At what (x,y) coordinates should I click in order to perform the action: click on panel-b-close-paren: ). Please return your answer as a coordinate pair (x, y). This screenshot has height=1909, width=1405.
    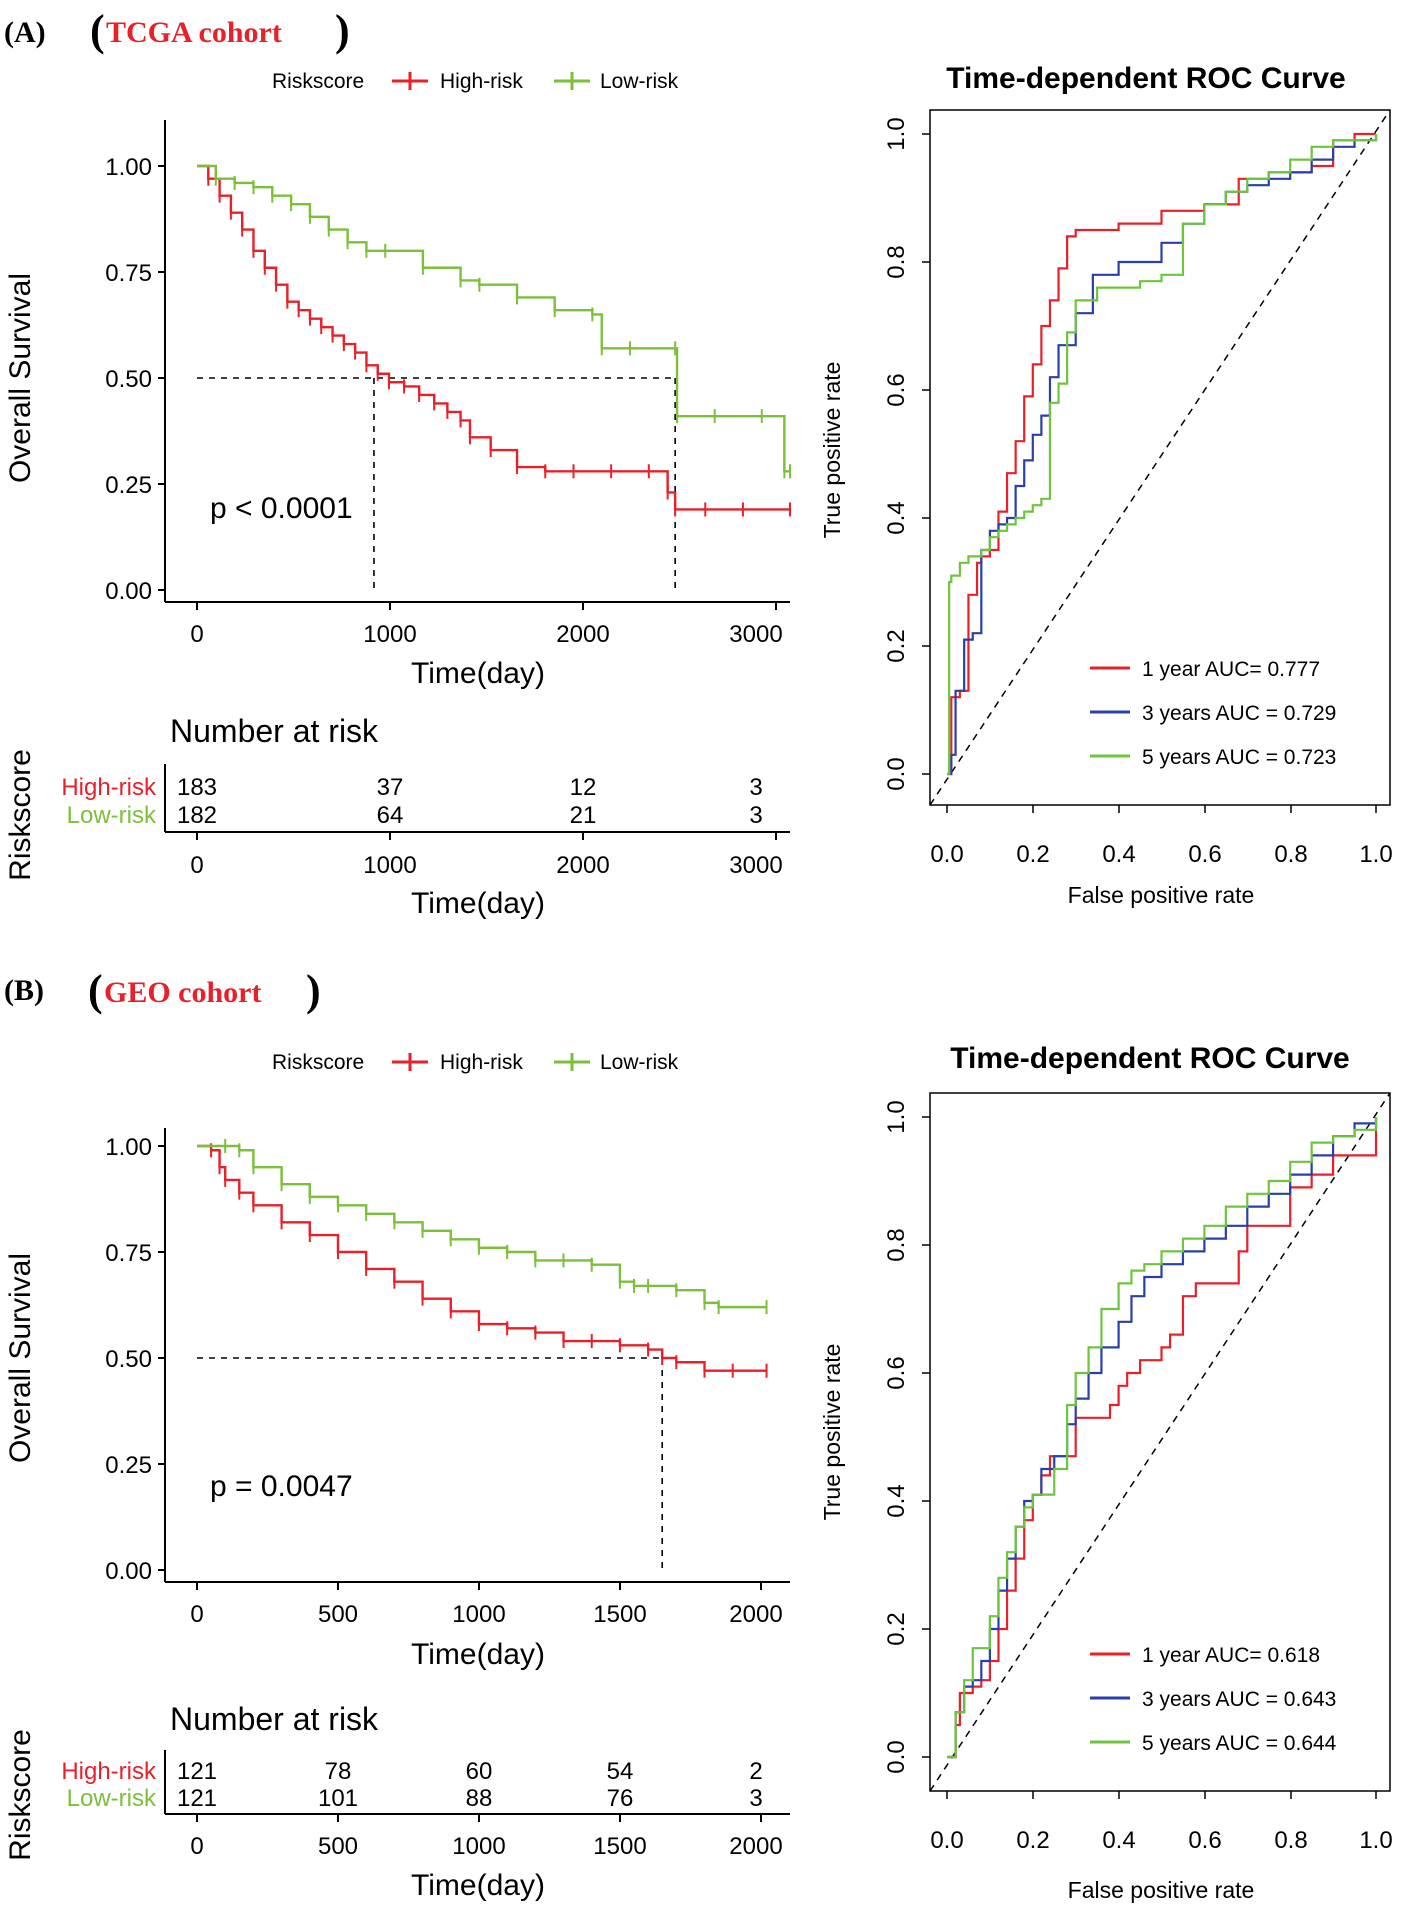
    Looking at the image, I should click on (313, 990).